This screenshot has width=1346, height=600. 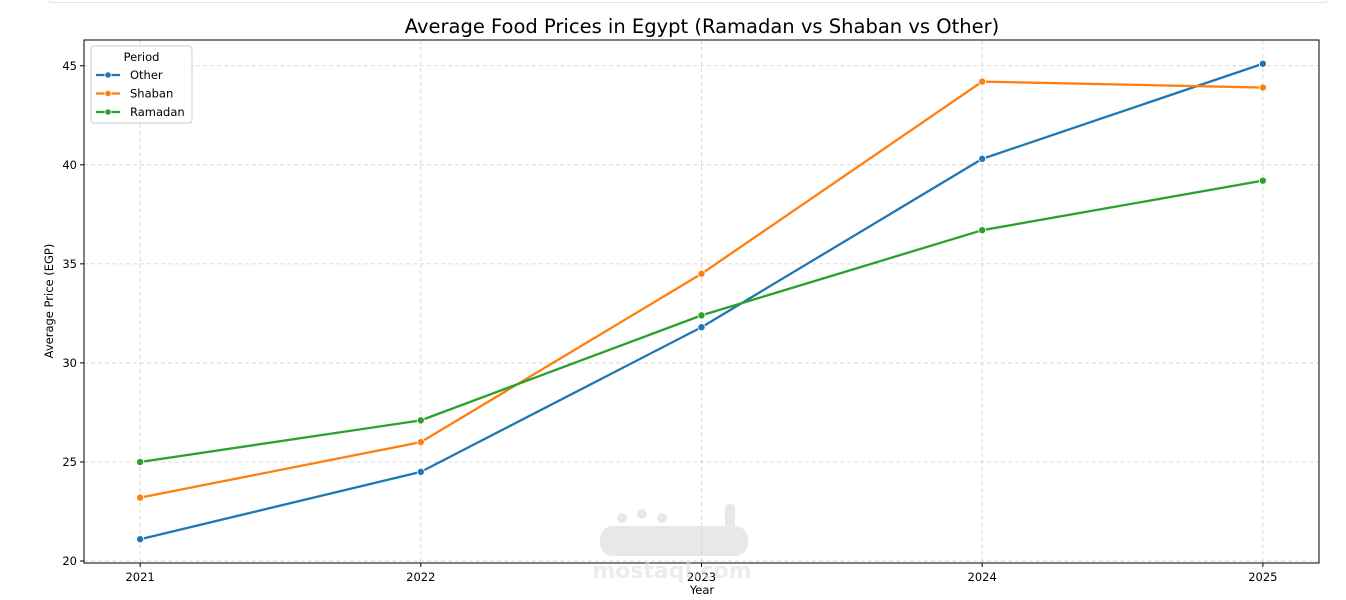 I want to click on x-axis-label: Year, so click(x=702, y=589).